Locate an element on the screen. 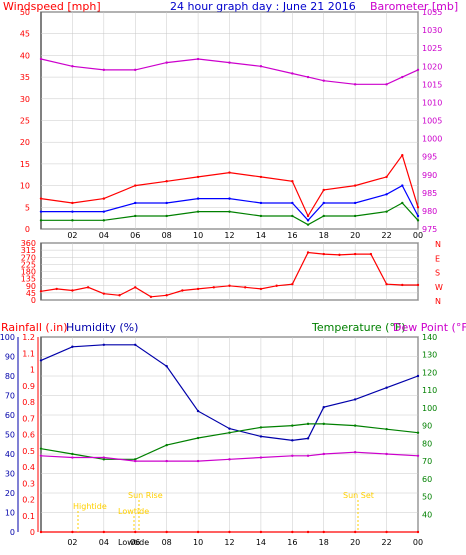 Image resolution: width=466 pixels, height=555 pixels. baro-y-tick: 1025 is located at coordinates (432, 48).